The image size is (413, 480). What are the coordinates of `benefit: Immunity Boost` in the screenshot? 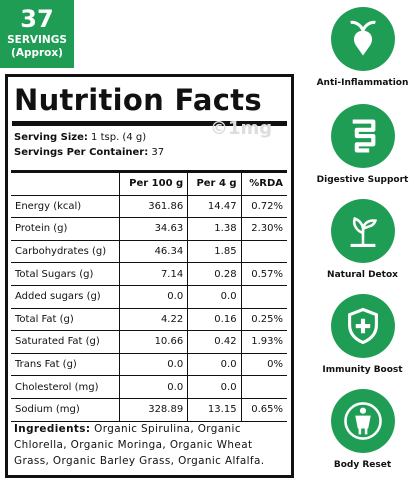 It's located at (362, 334).